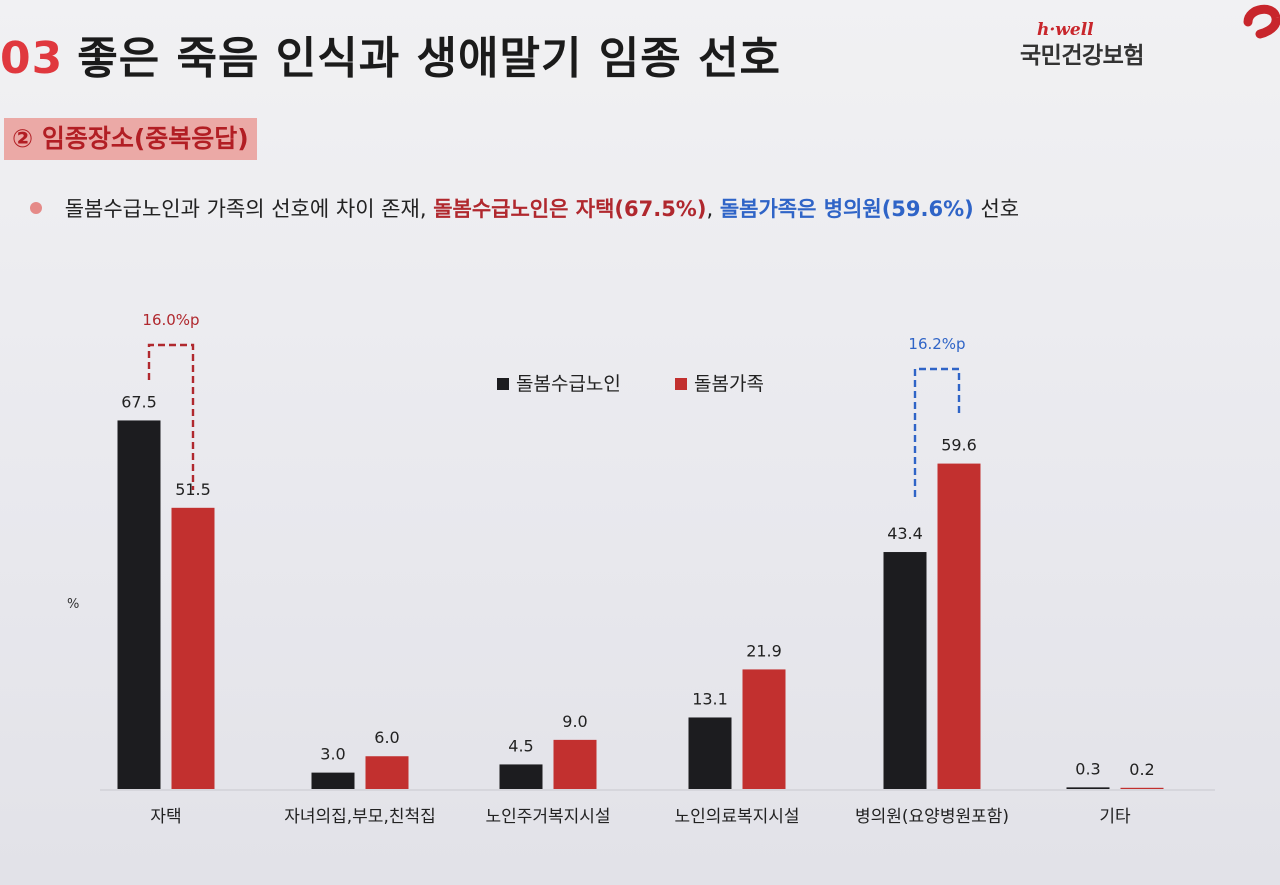  What do you see at coordinates (360, 817) in the screenshot?
I see `category-label-1: 자녀의집,부모,친척집` at bounding box center [360, 817].